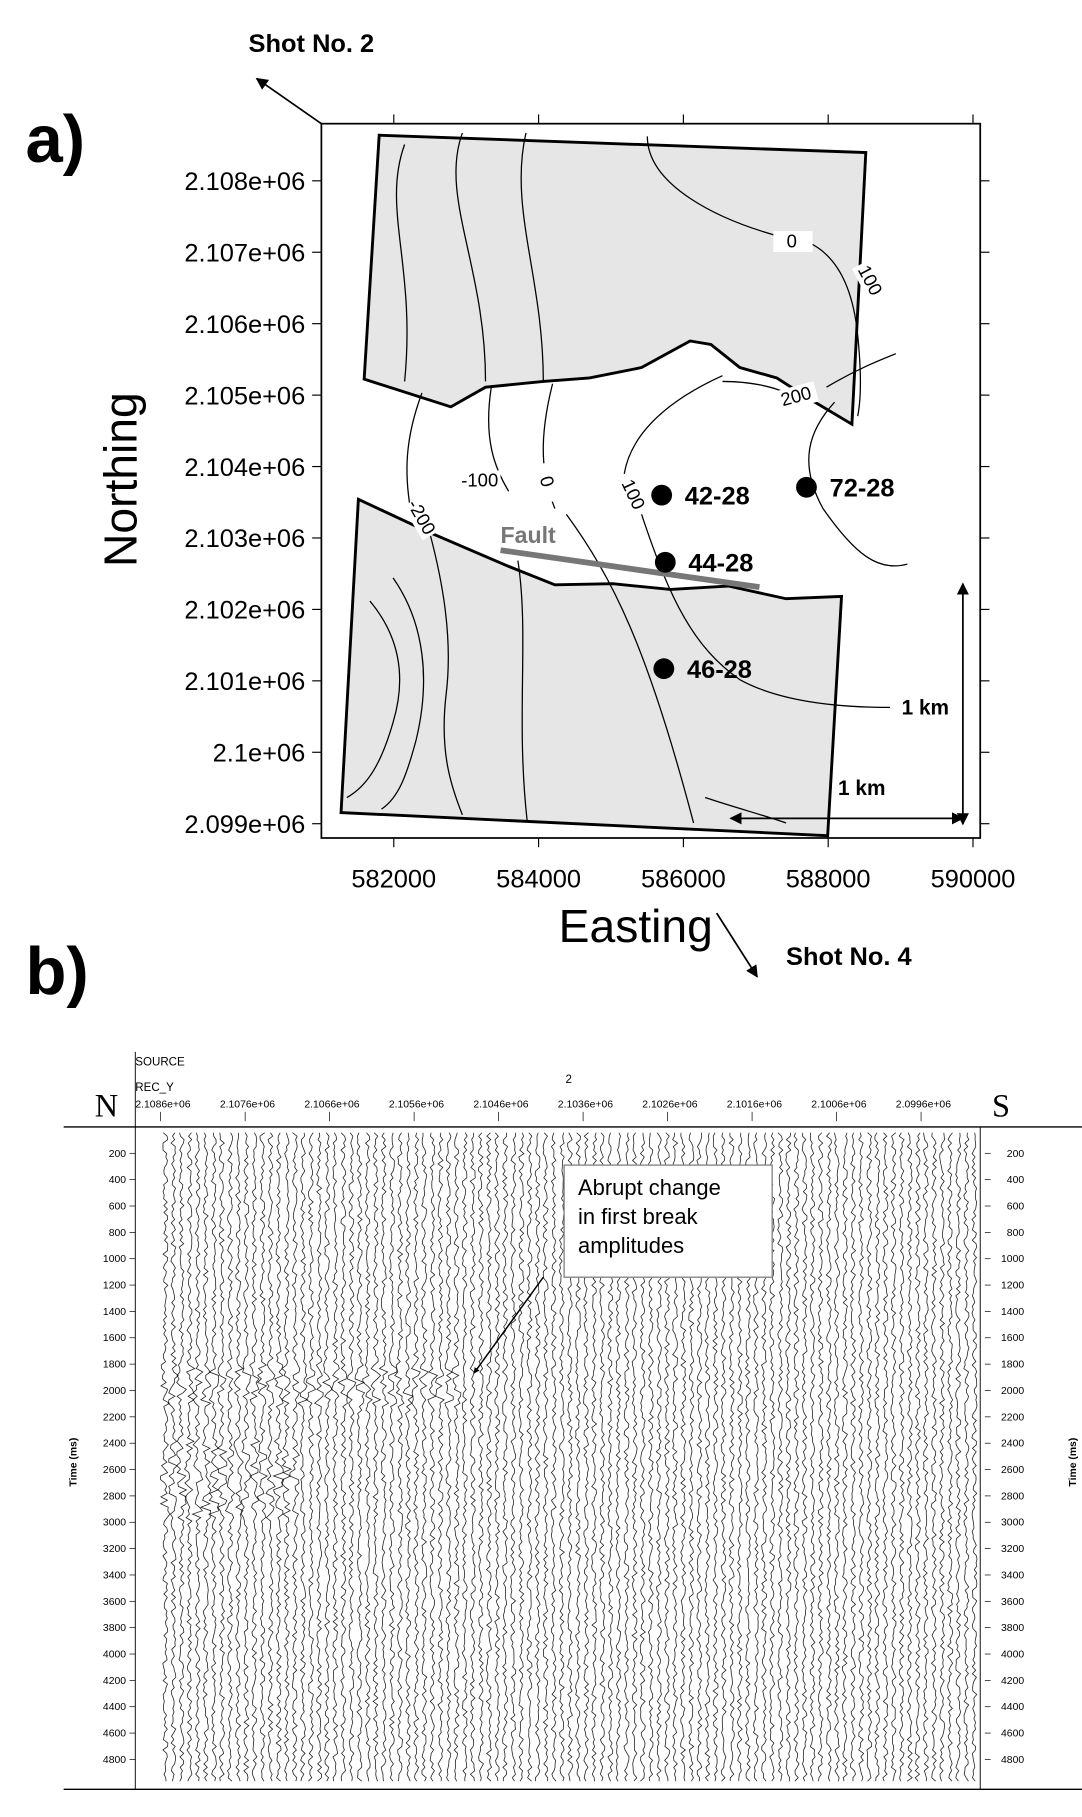 The height and width of the screenshot is (1817, 1082). I want to click on y-tick-label: 1800, so click(1012, 1365).